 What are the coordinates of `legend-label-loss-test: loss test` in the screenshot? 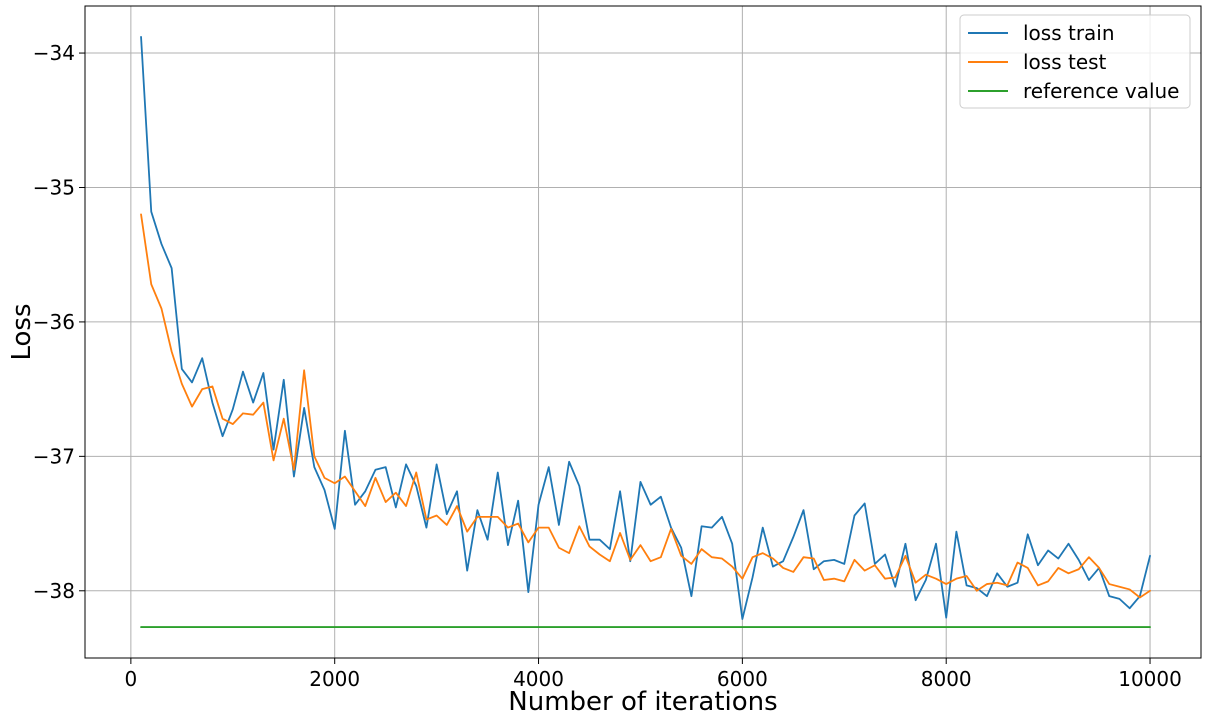 It's located at (1065, 62).